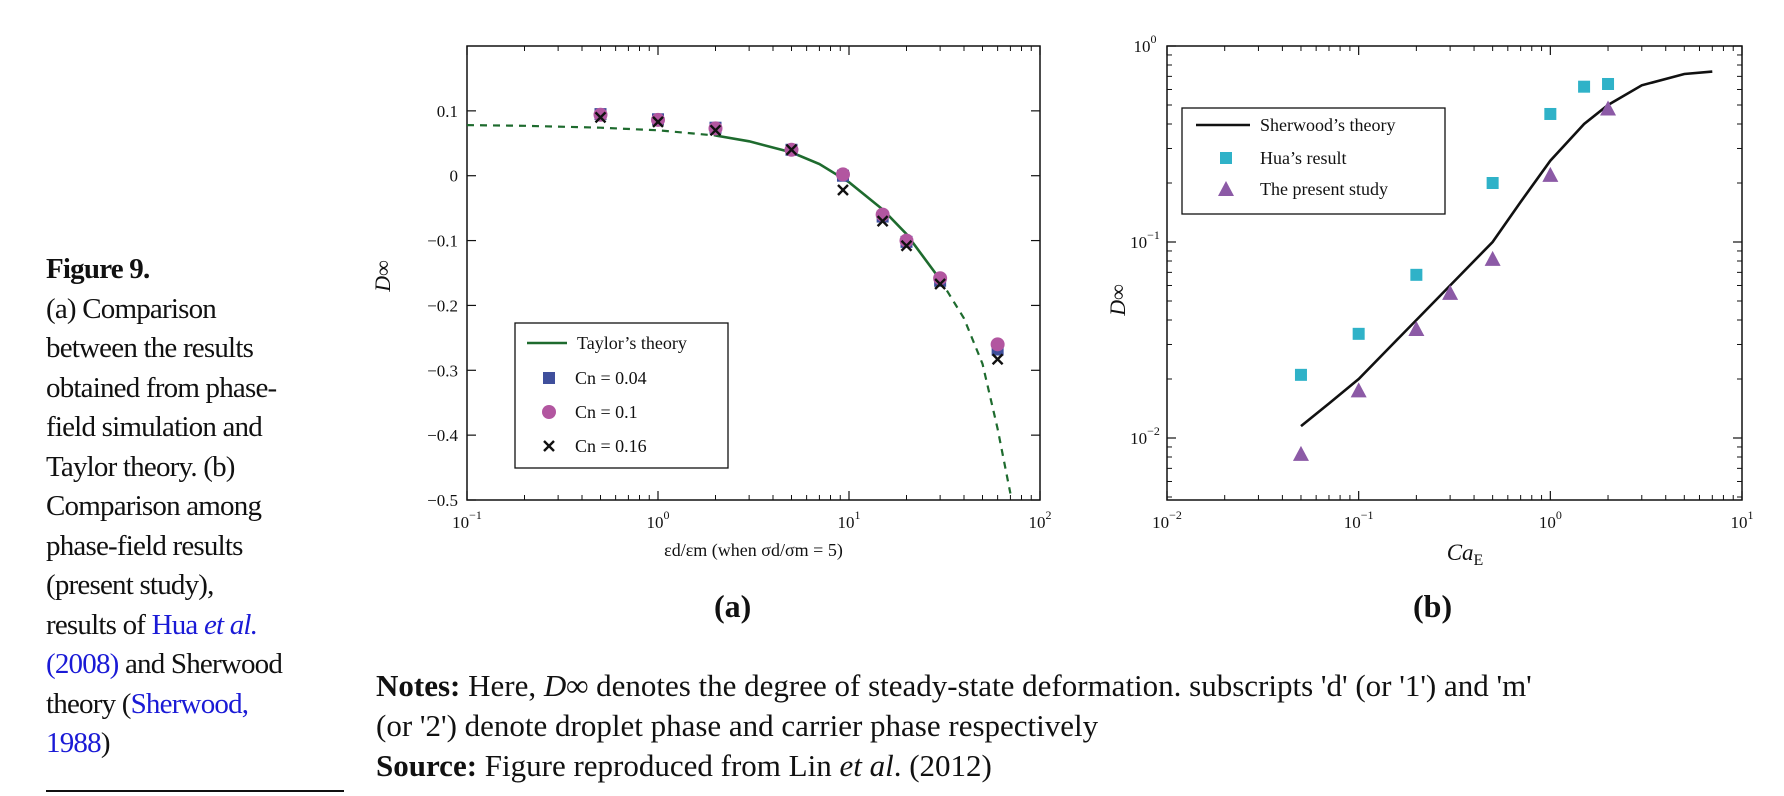  What do you see at coordinates (1742, 520) in the screenshot?
I see `x-tick-label-b: 10¹` at bounding box center [1742, 520].